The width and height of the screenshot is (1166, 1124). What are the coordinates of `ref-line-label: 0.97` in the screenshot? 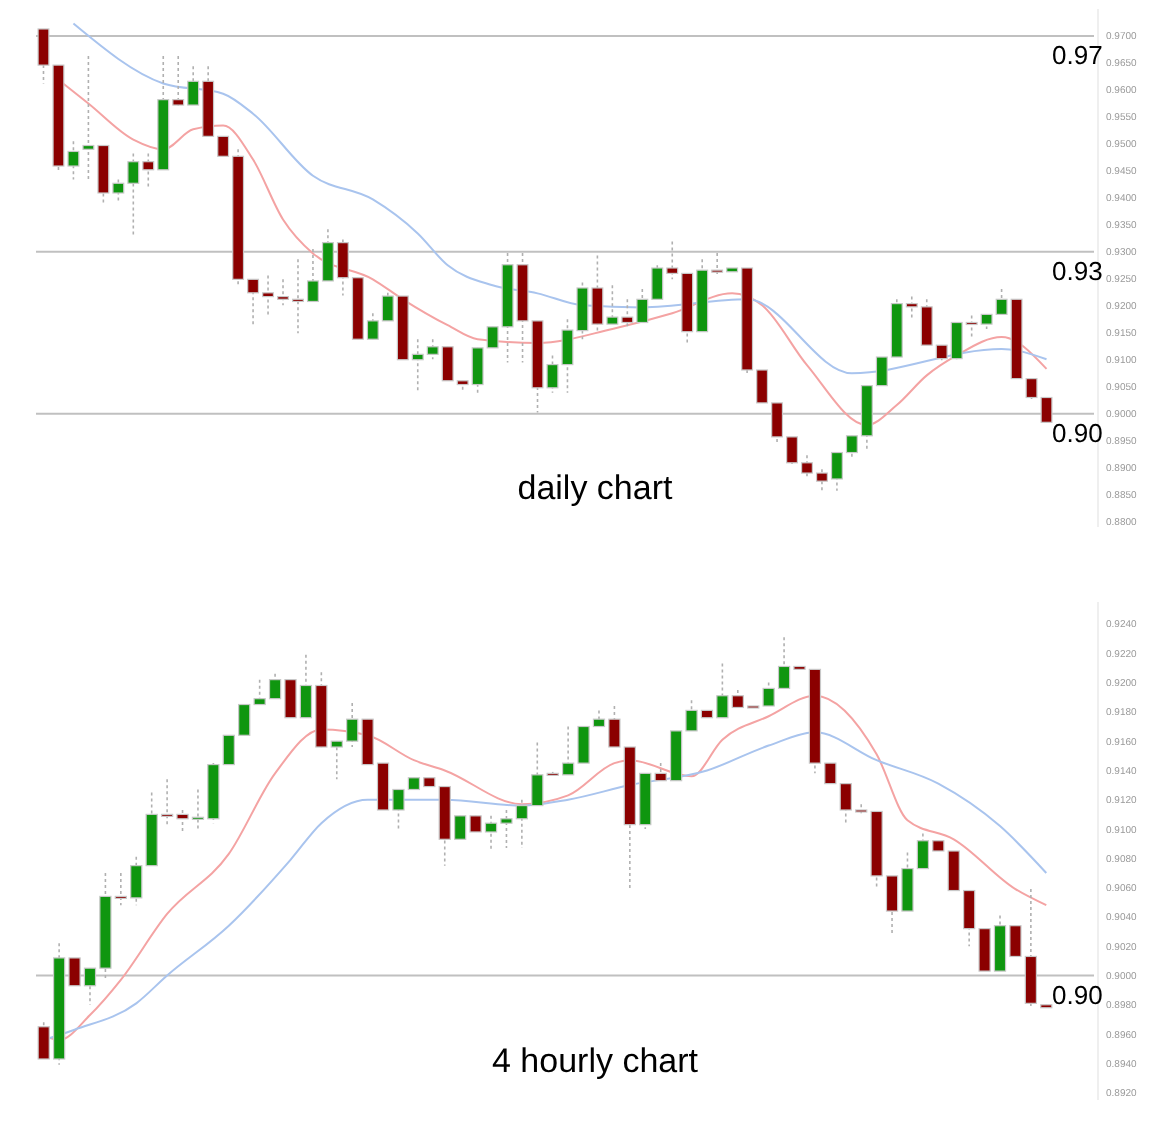 It's located at (1077, 54).